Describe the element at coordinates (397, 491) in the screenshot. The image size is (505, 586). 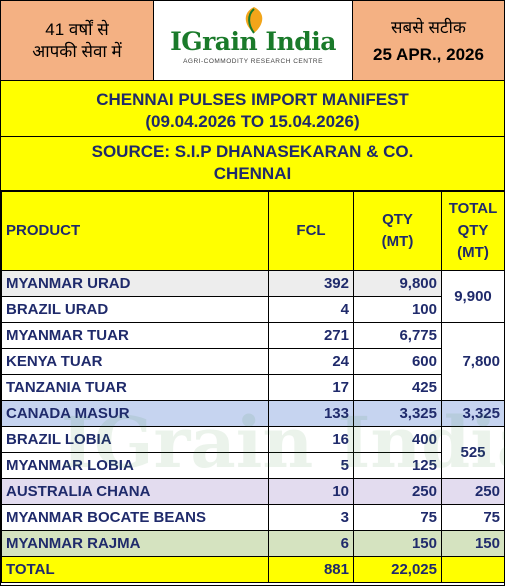
I see `qty-cell: 250` at that location.